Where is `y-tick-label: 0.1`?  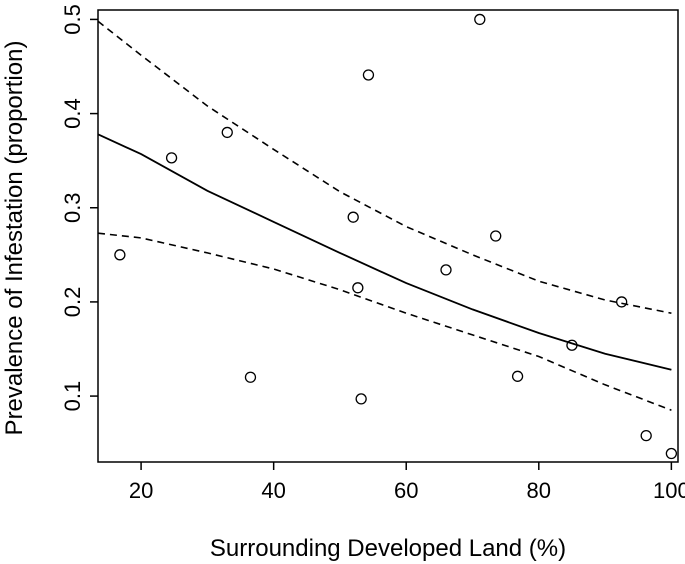
y-tick-label: 0.1 is located at coordinates (72, 396).